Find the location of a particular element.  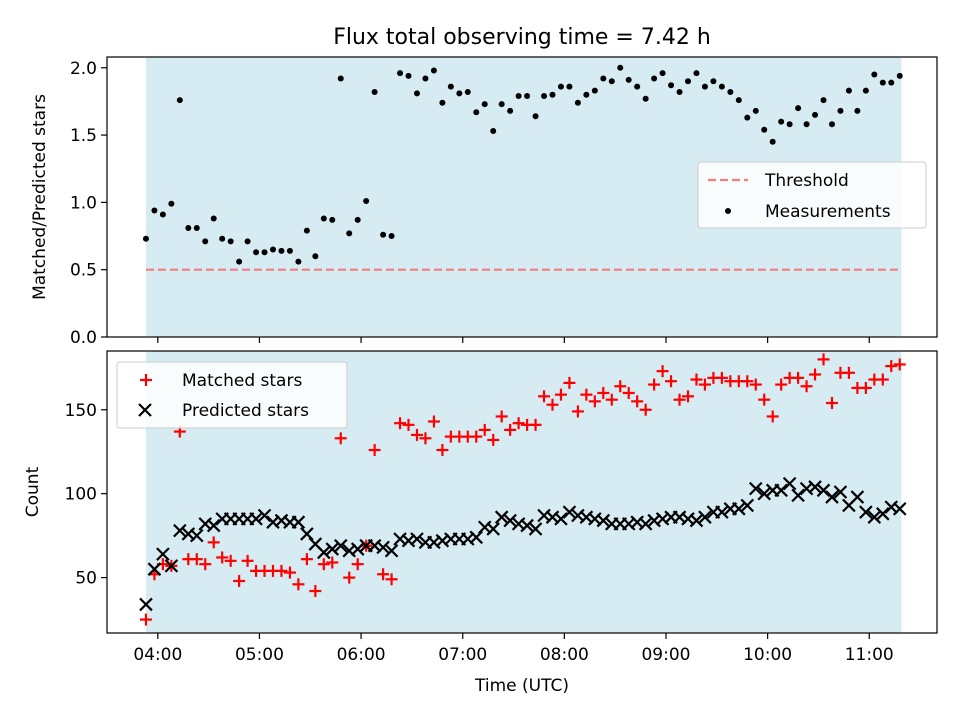

legend-predicted-swatch is located at coordinates (145, 410).